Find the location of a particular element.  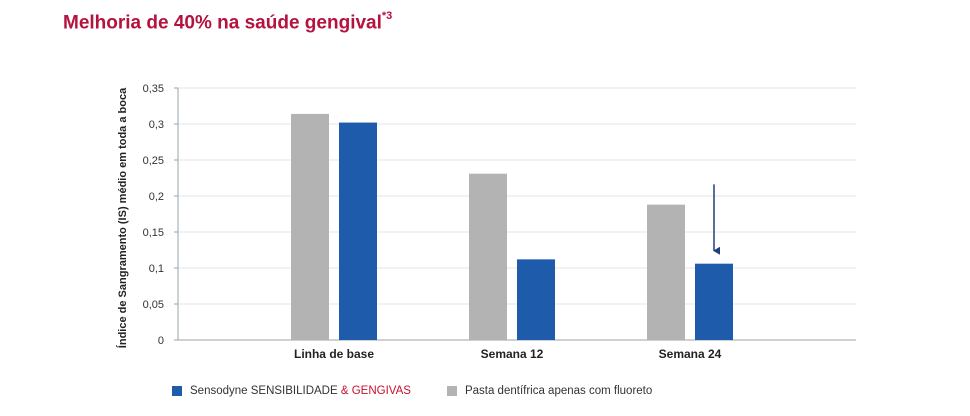

legend-item-fluoride: Pasta dentífrica apenas com fluoreto is located at coordinates (549, 391).